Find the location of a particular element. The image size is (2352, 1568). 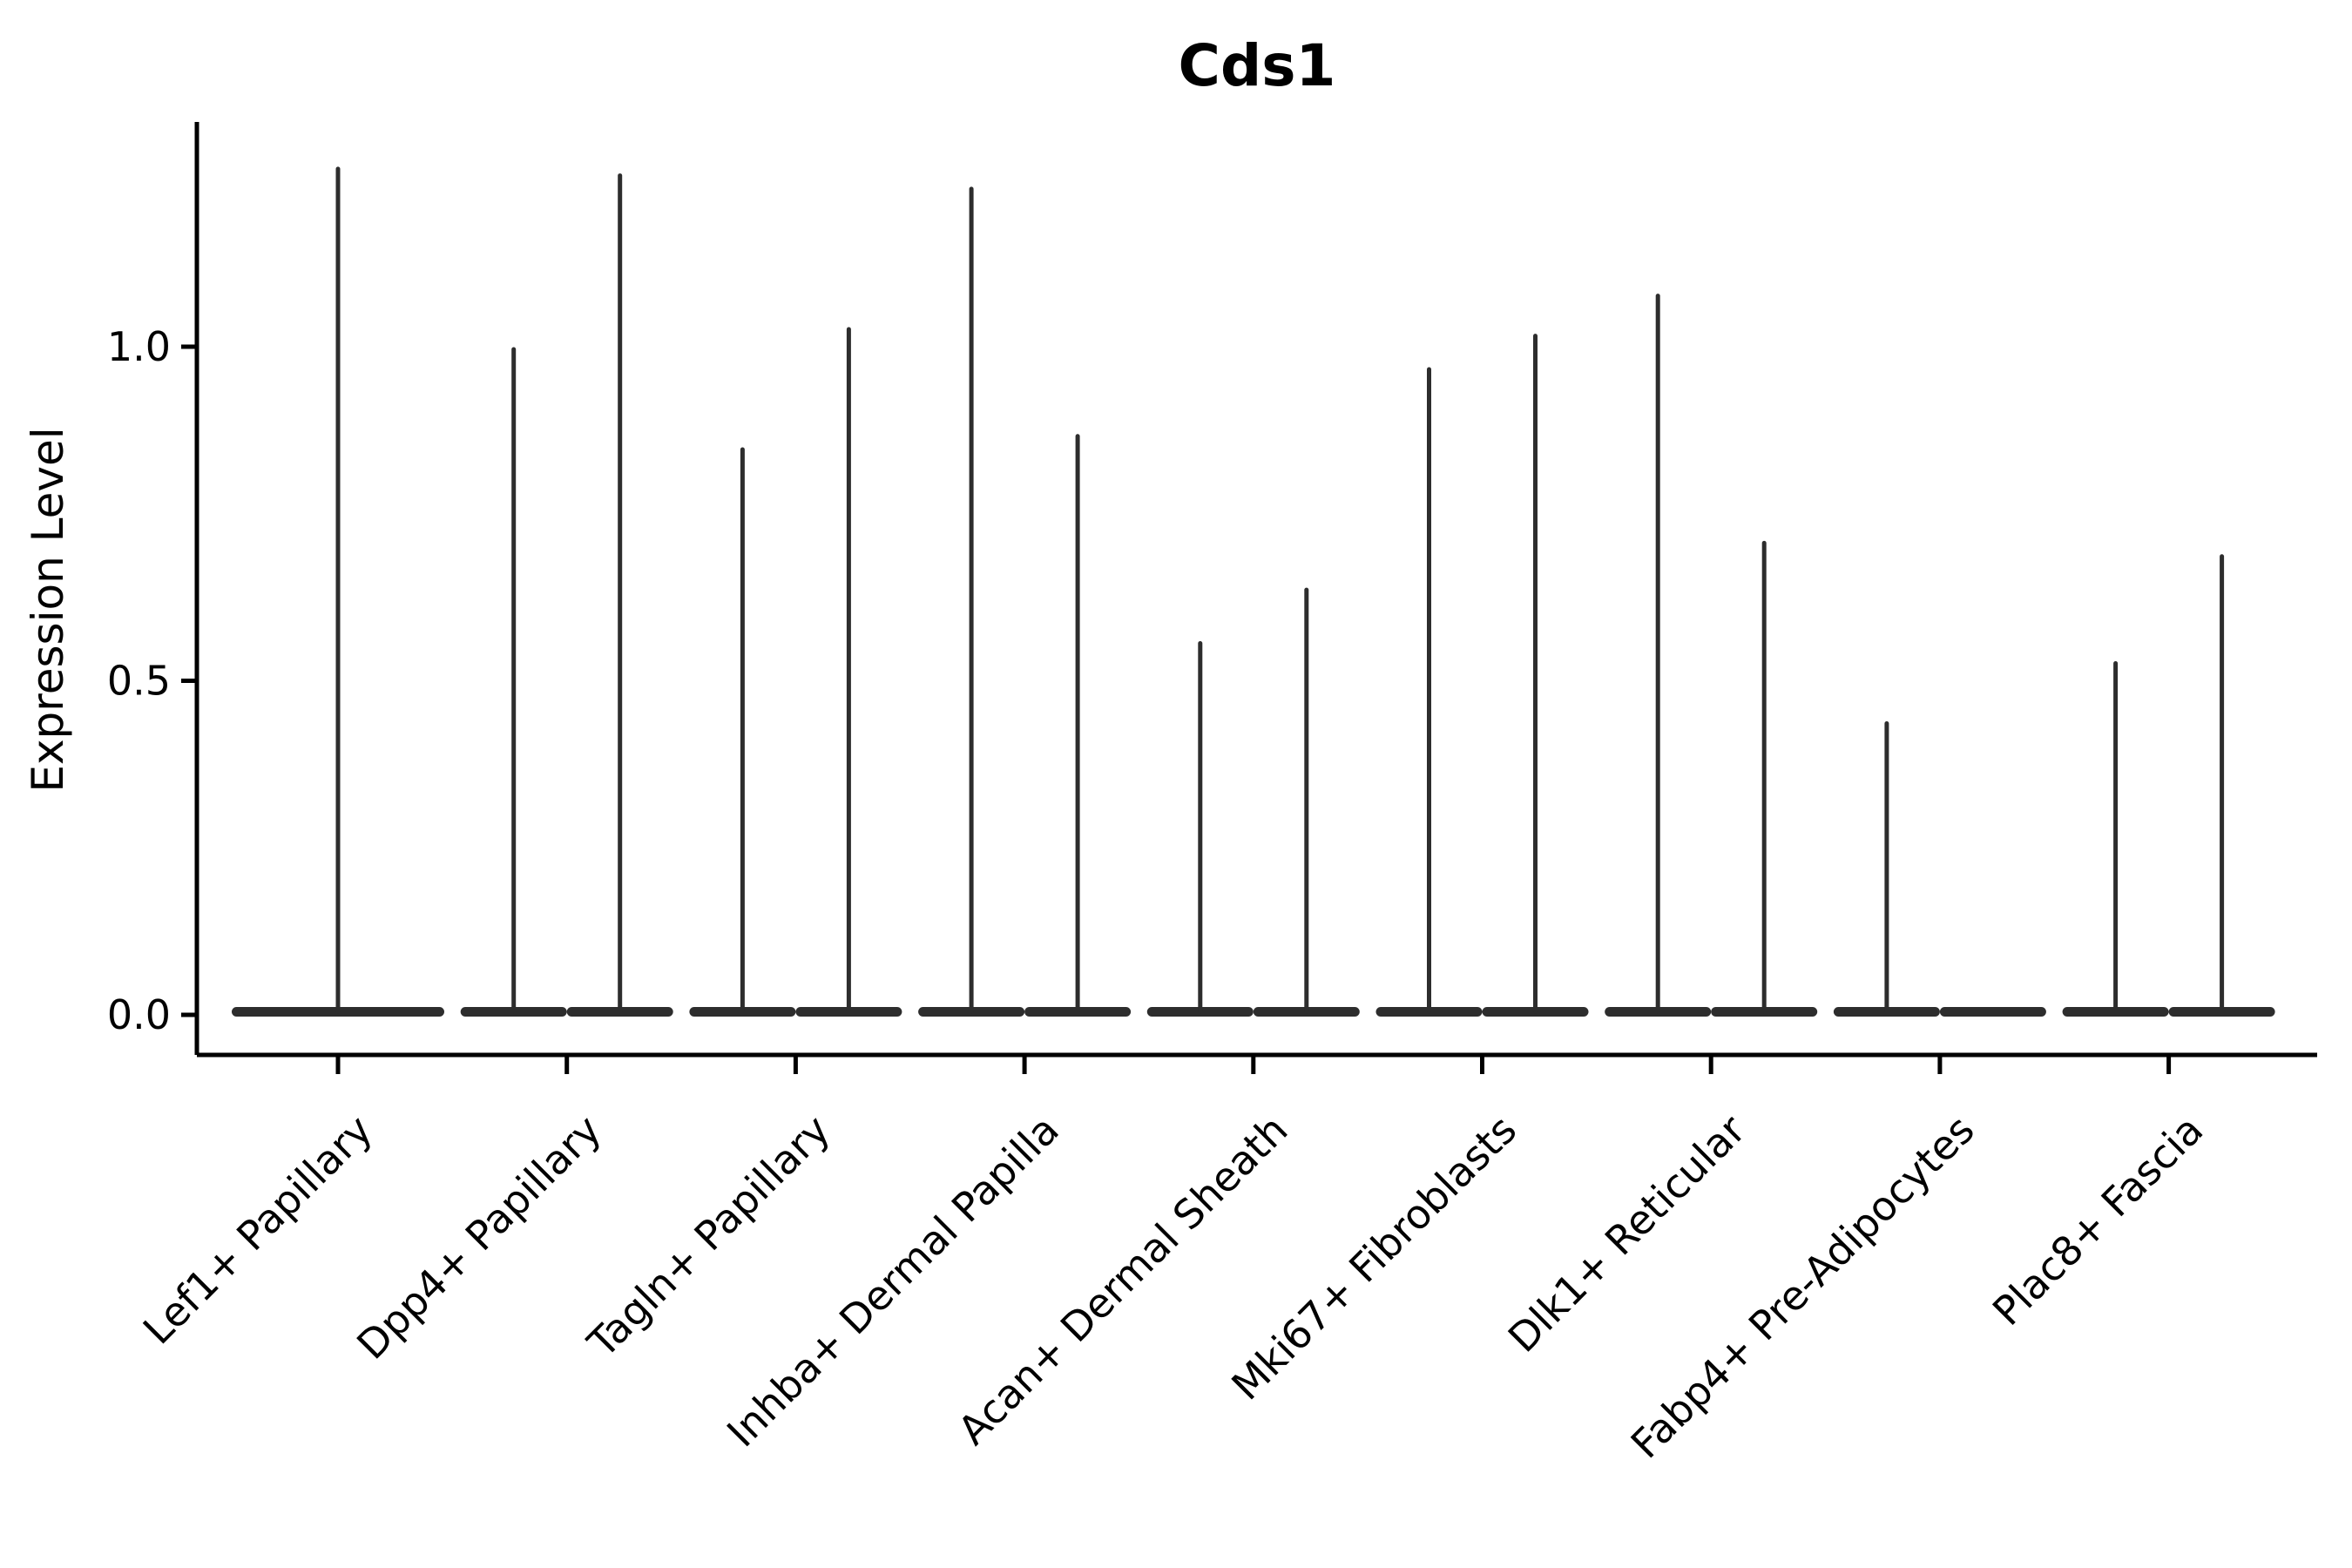

x-tick-label-dlk1-reticular: Dlk1+ Reticular is located at coordinates (1626, 1234).